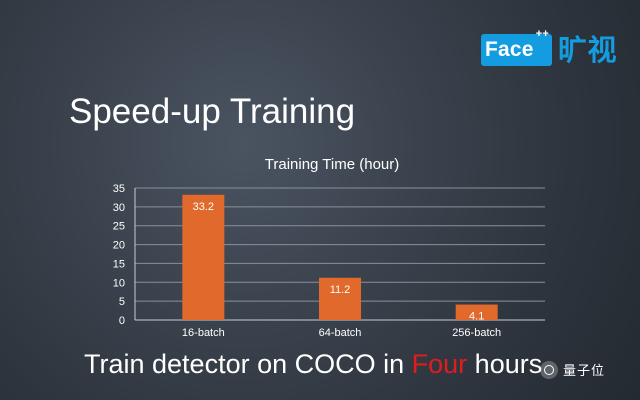  What do you see at coordinates (119, 246) in the screenshot?
I see `y-tick-label: 20` at bounding box center [119, 246].